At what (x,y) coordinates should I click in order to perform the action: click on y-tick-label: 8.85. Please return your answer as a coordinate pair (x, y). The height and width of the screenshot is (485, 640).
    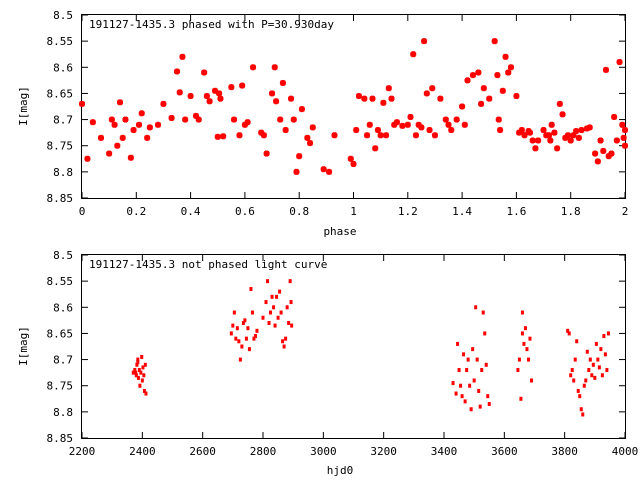
    Looking at the image, I should click on (60, 438).